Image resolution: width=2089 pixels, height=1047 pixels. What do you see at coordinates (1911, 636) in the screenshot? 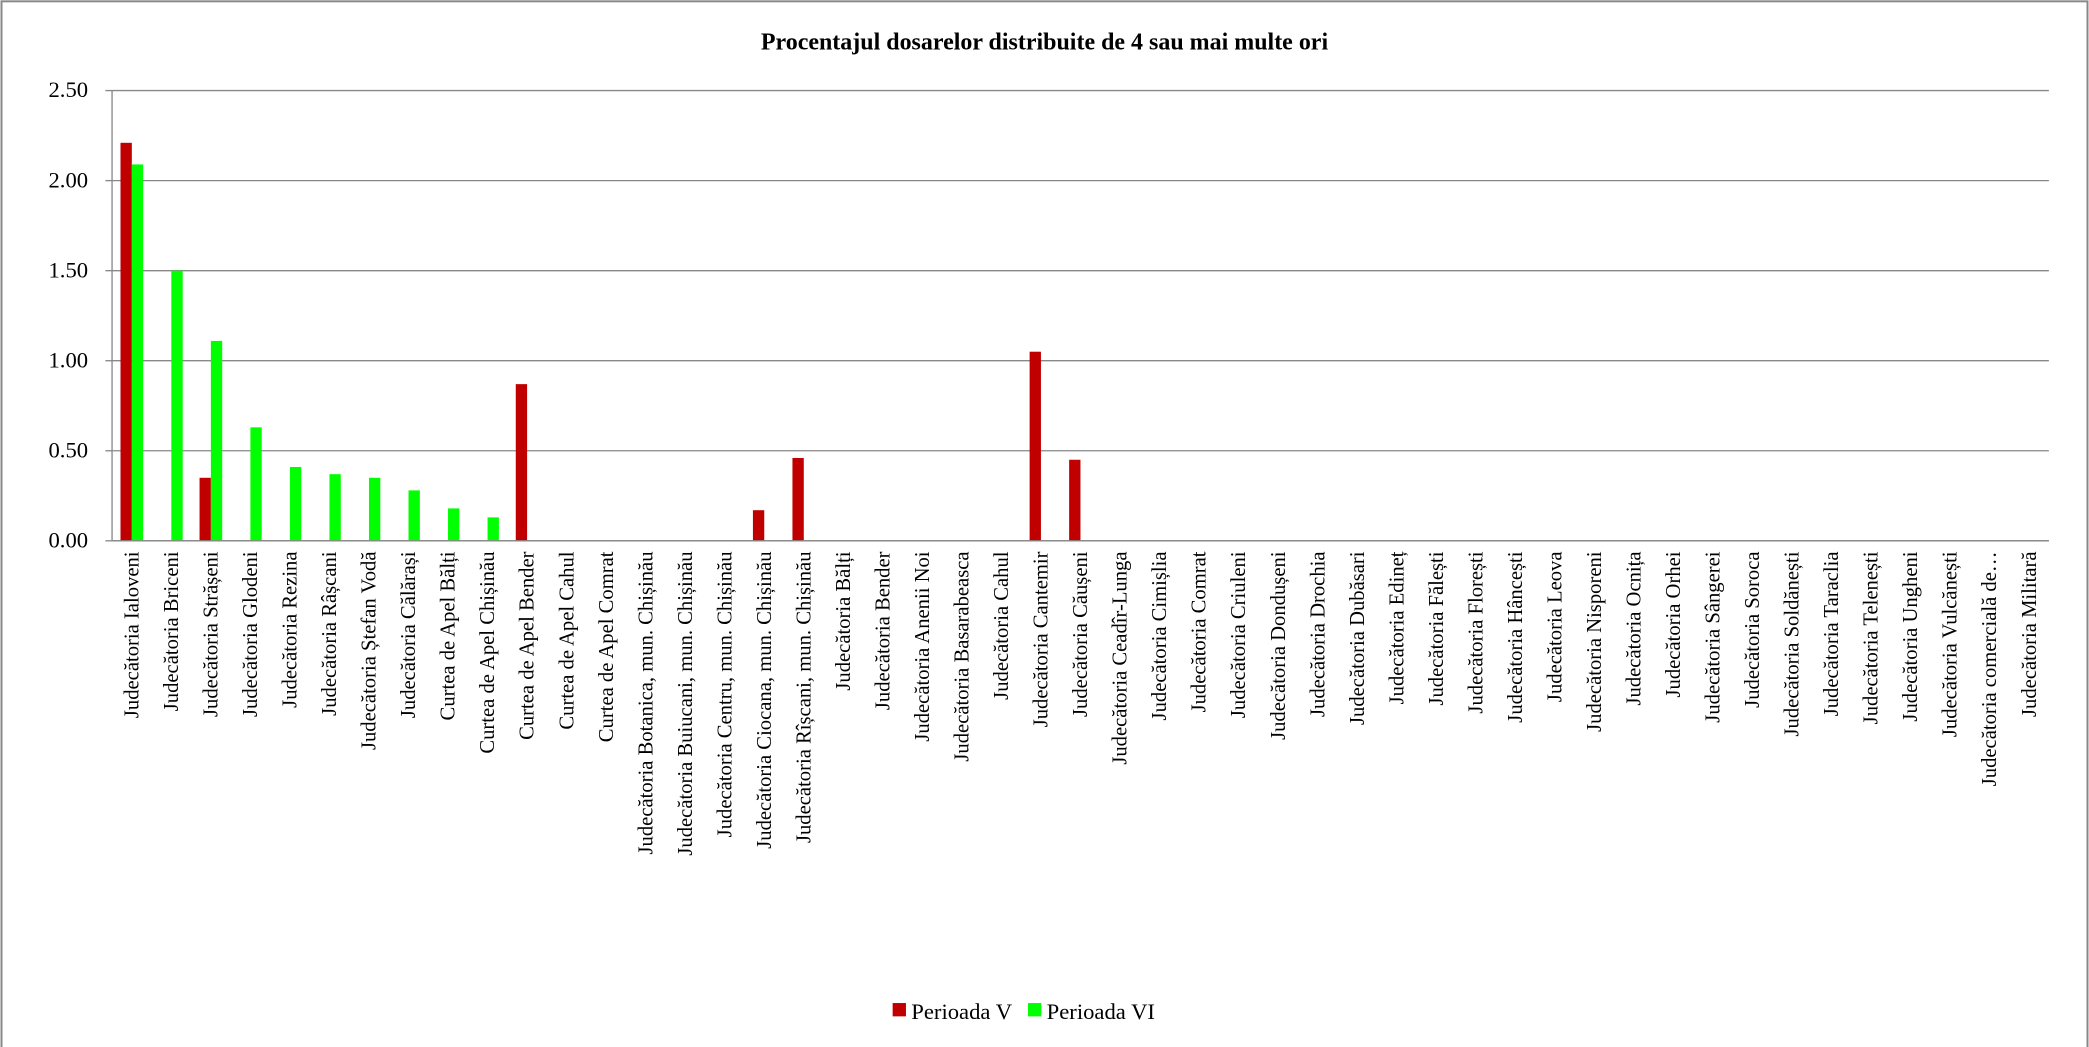
I see `x-tick-label: Judecătoria Ungheni` at bounding box center [1911, 636].